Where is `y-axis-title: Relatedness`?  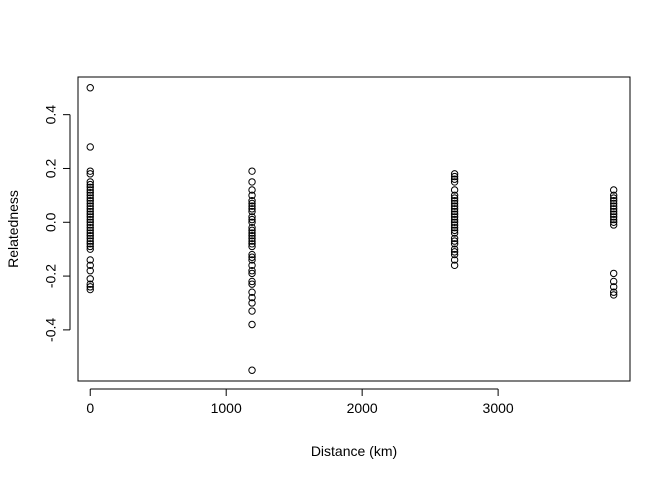
y-axis-title: Relatedness is located at coordinates (13, 229).